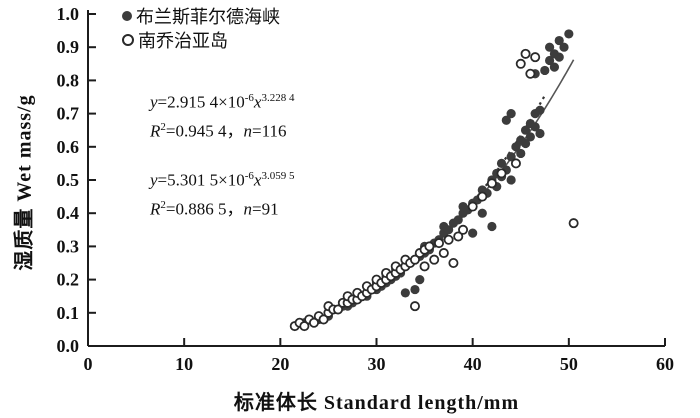 The height and width of the screenshot is (418, 700). I want to click on svg-text: 0.7, so click(68, 114).